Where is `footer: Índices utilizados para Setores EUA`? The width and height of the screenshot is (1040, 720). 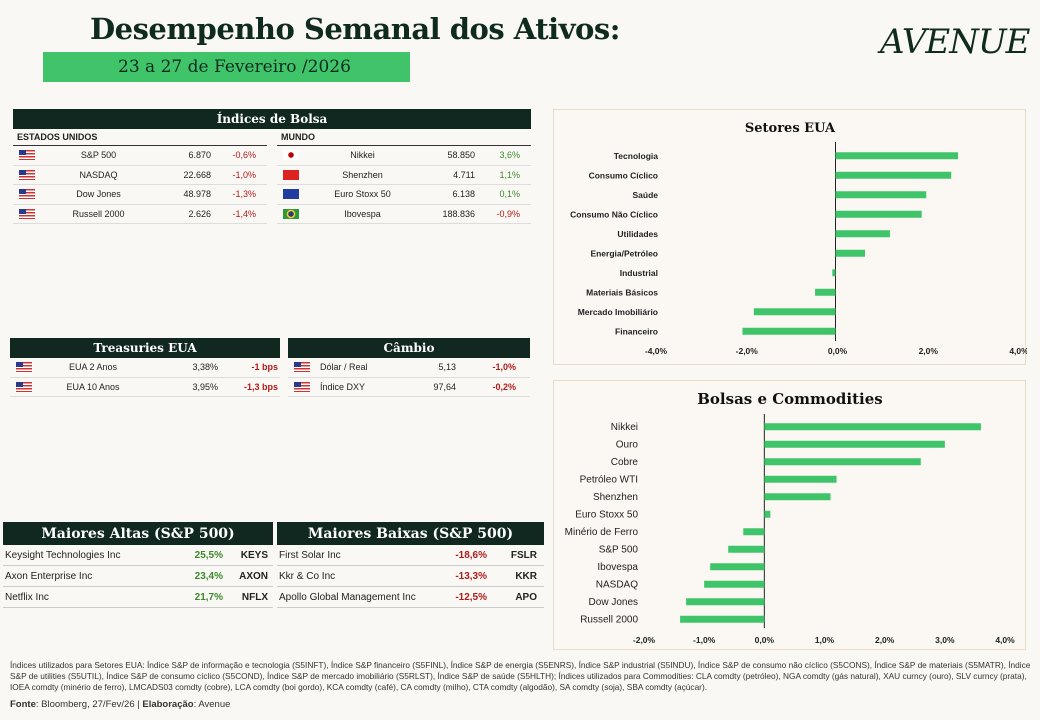
footer: Índices utilizados para Setores EUA is located at coordinates (522, 685).